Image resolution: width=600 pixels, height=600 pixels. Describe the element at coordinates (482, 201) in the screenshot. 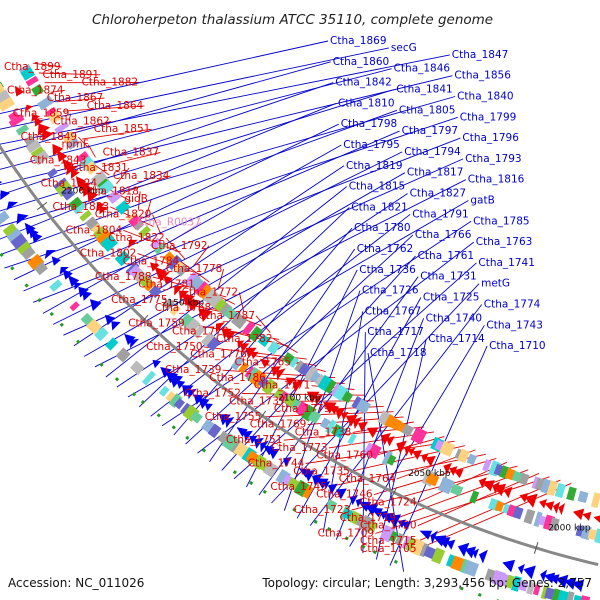

I see `gene-label: gatB` at that location.